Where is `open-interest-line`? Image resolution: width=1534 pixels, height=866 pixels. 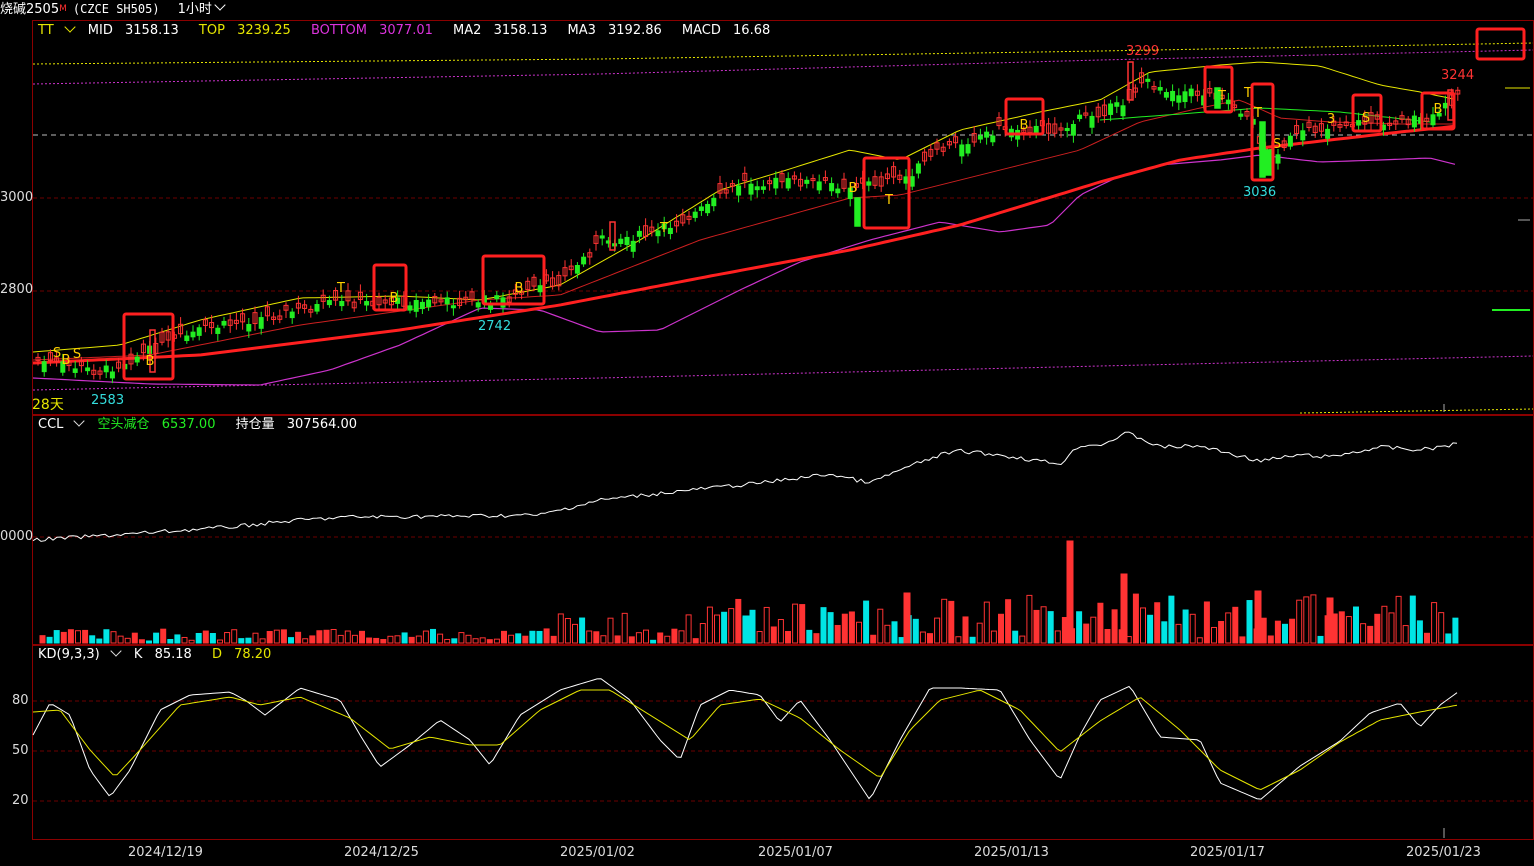 open-interest-line is located at coordinates (745, 486).